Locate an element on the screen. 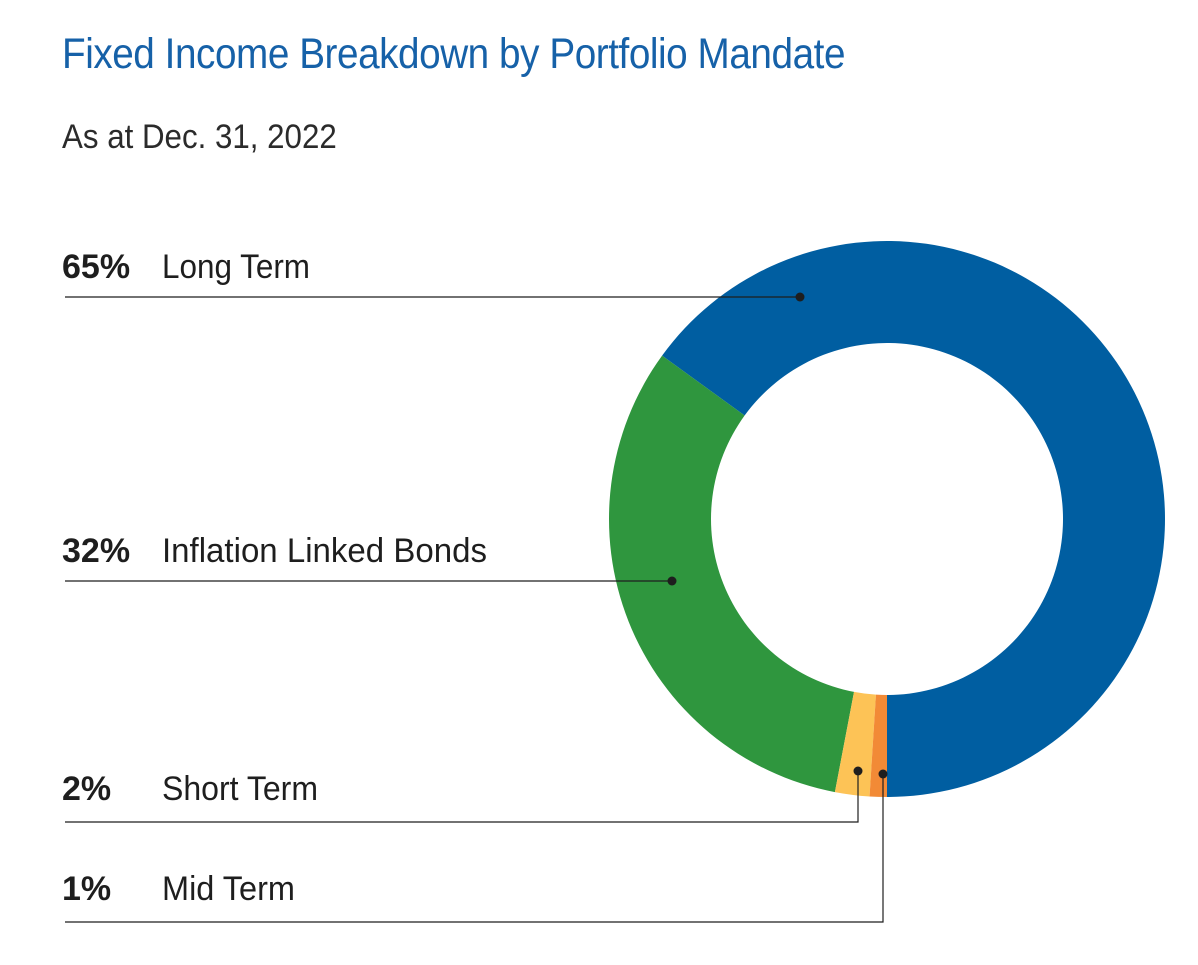 This screenshot has height=965, width=1198. chart-subtitle: As at Dec. 31, 2022 is located at coordinates (199, 137).